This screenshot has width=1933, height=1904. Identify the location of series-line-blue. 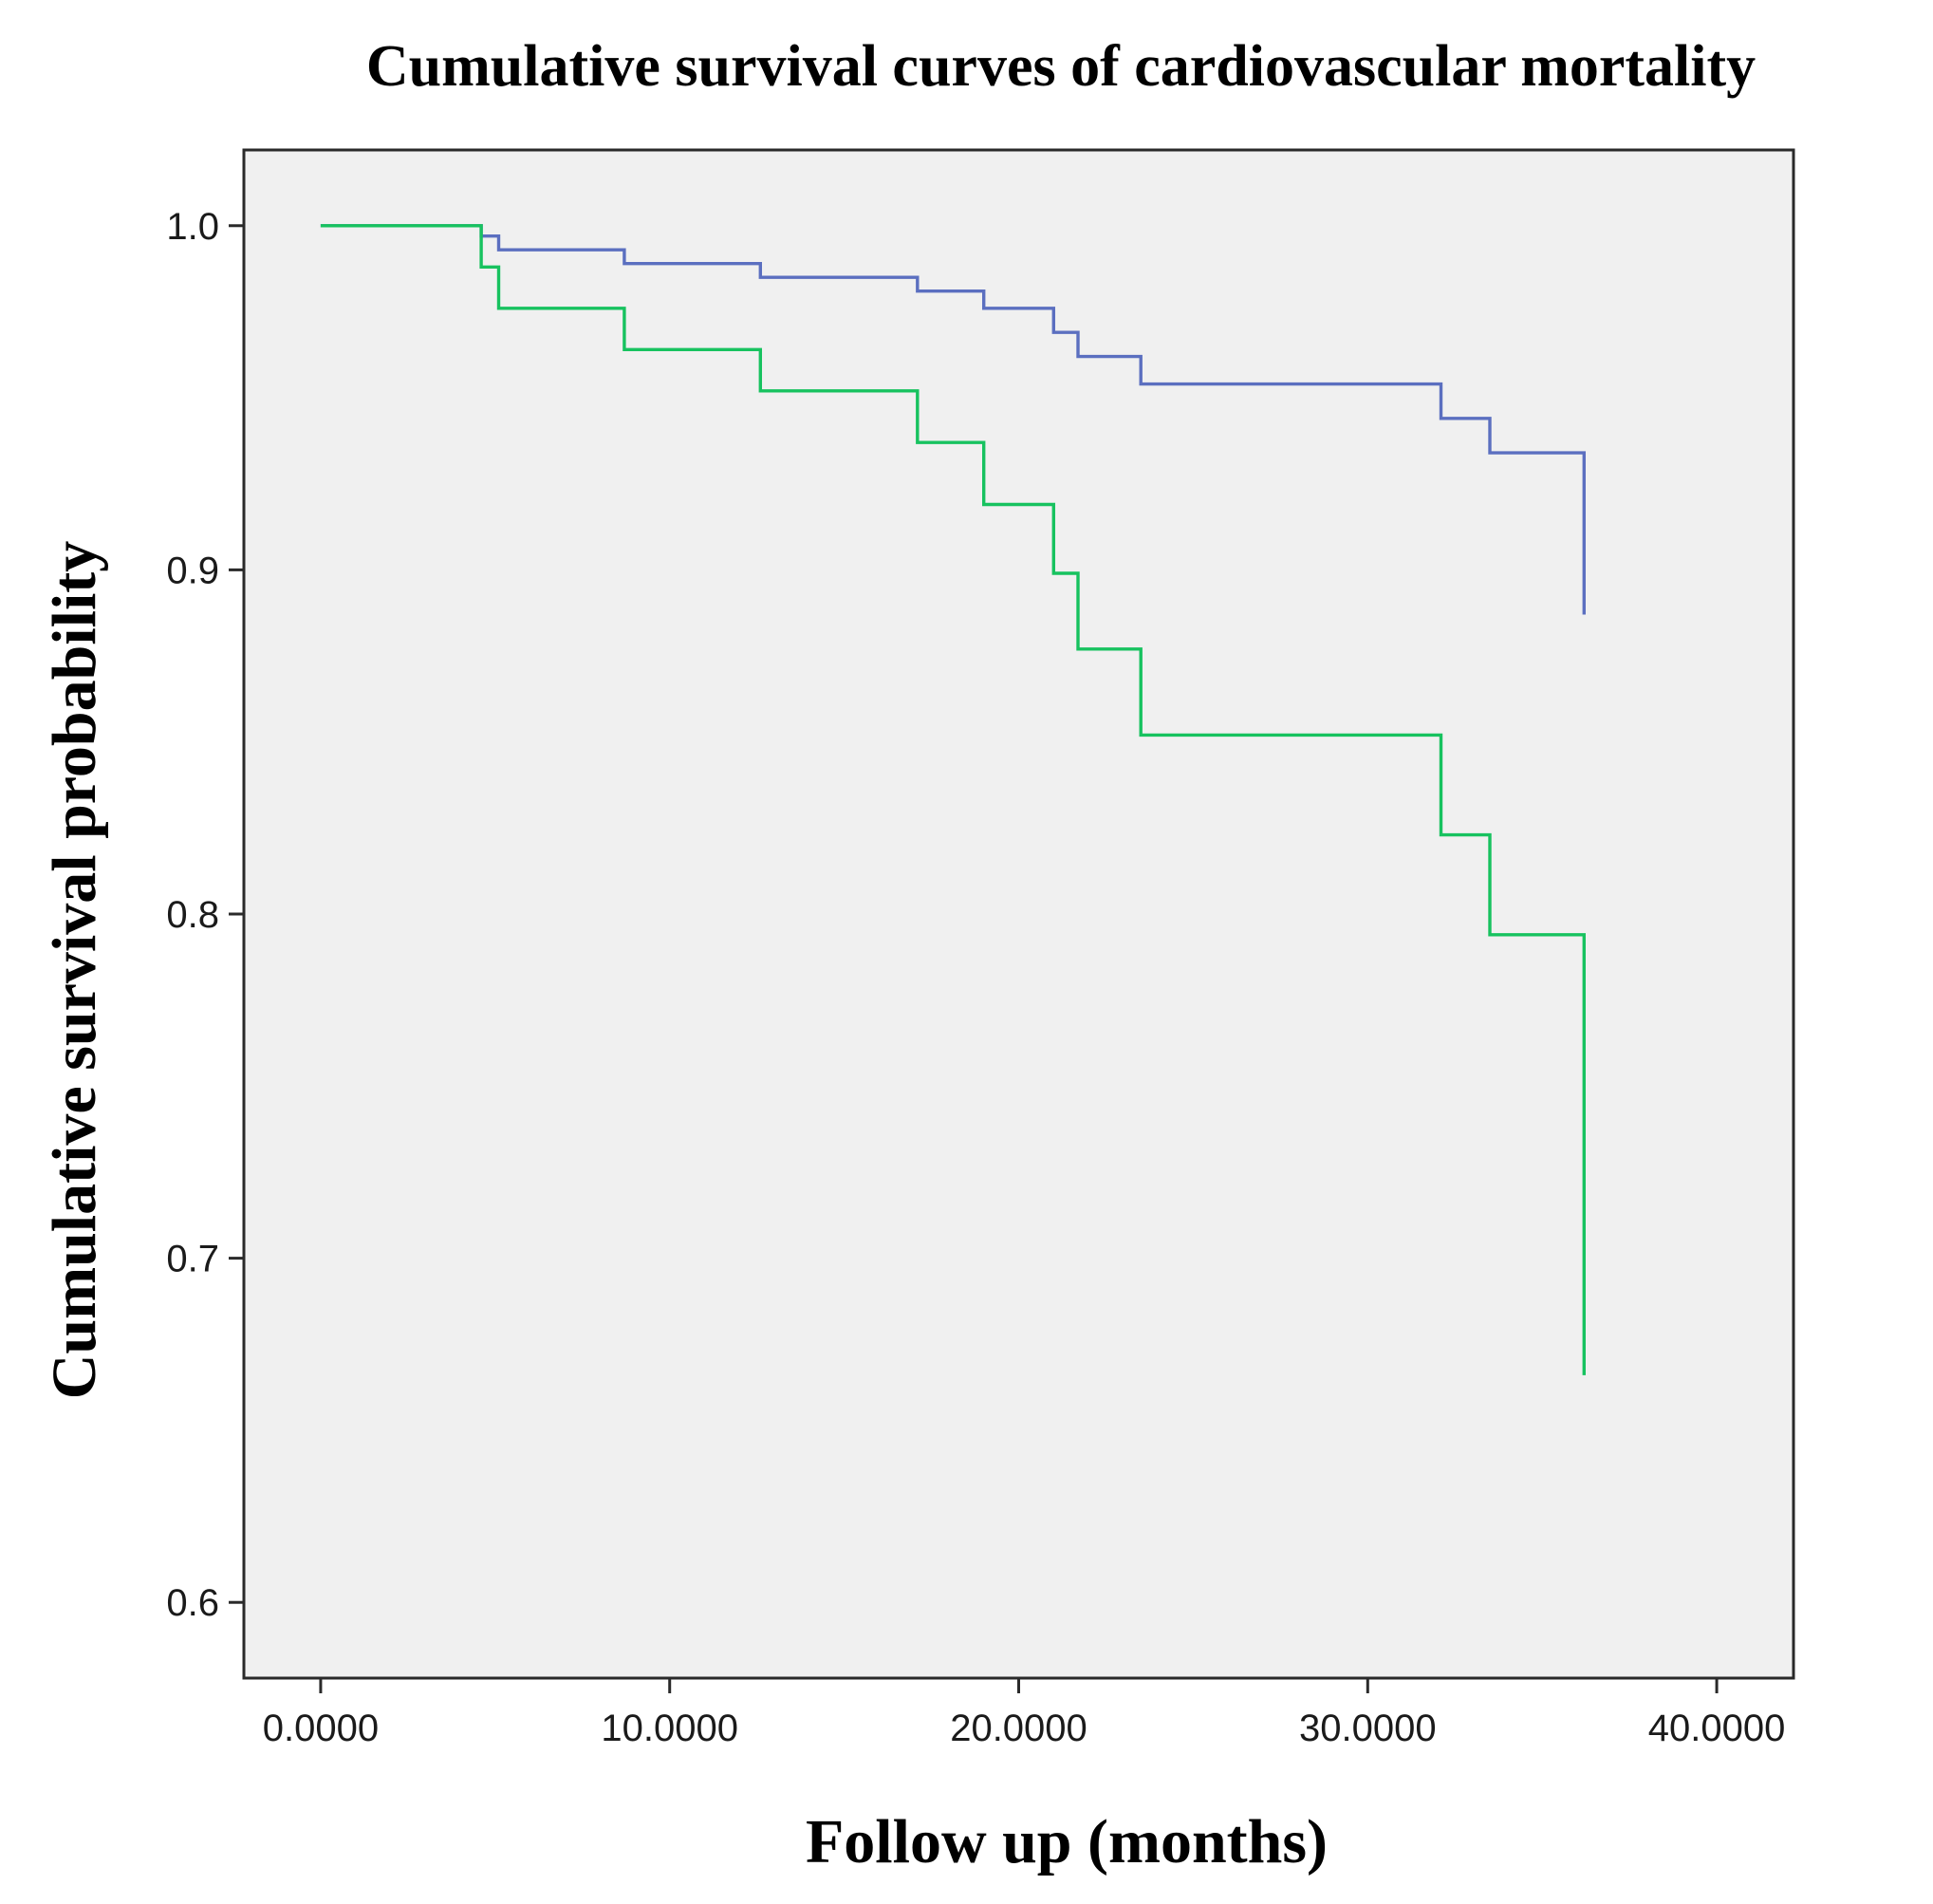
(953, 419).